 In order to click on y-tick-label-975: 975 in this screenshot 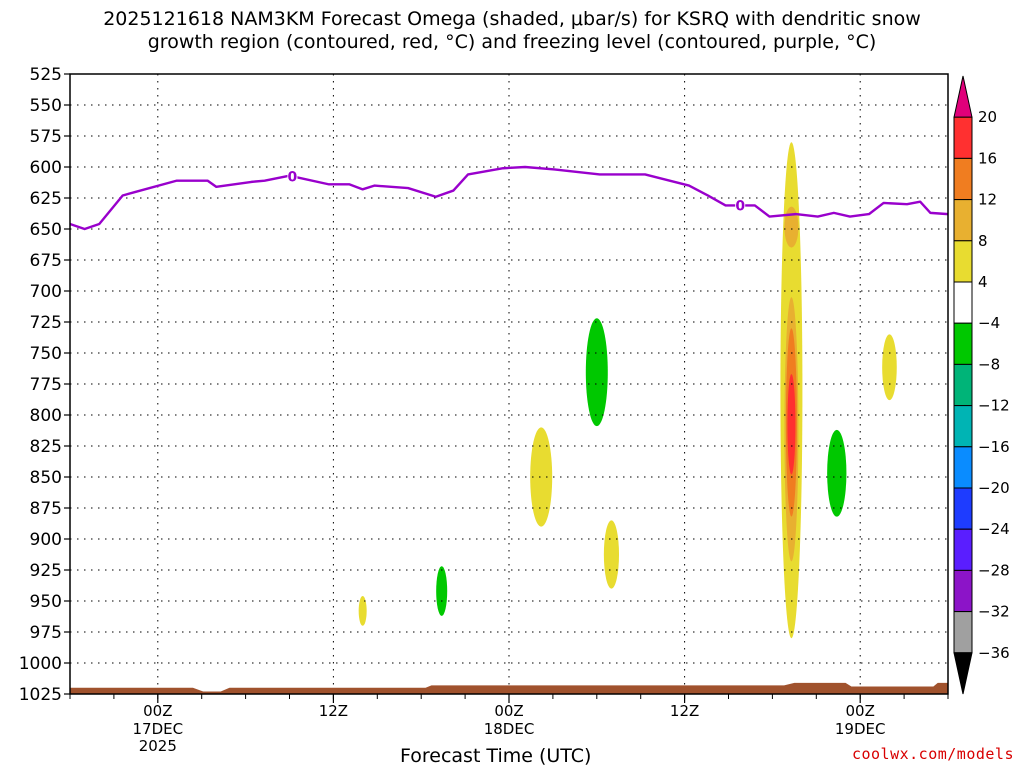, I will do `click(46, 633)`.